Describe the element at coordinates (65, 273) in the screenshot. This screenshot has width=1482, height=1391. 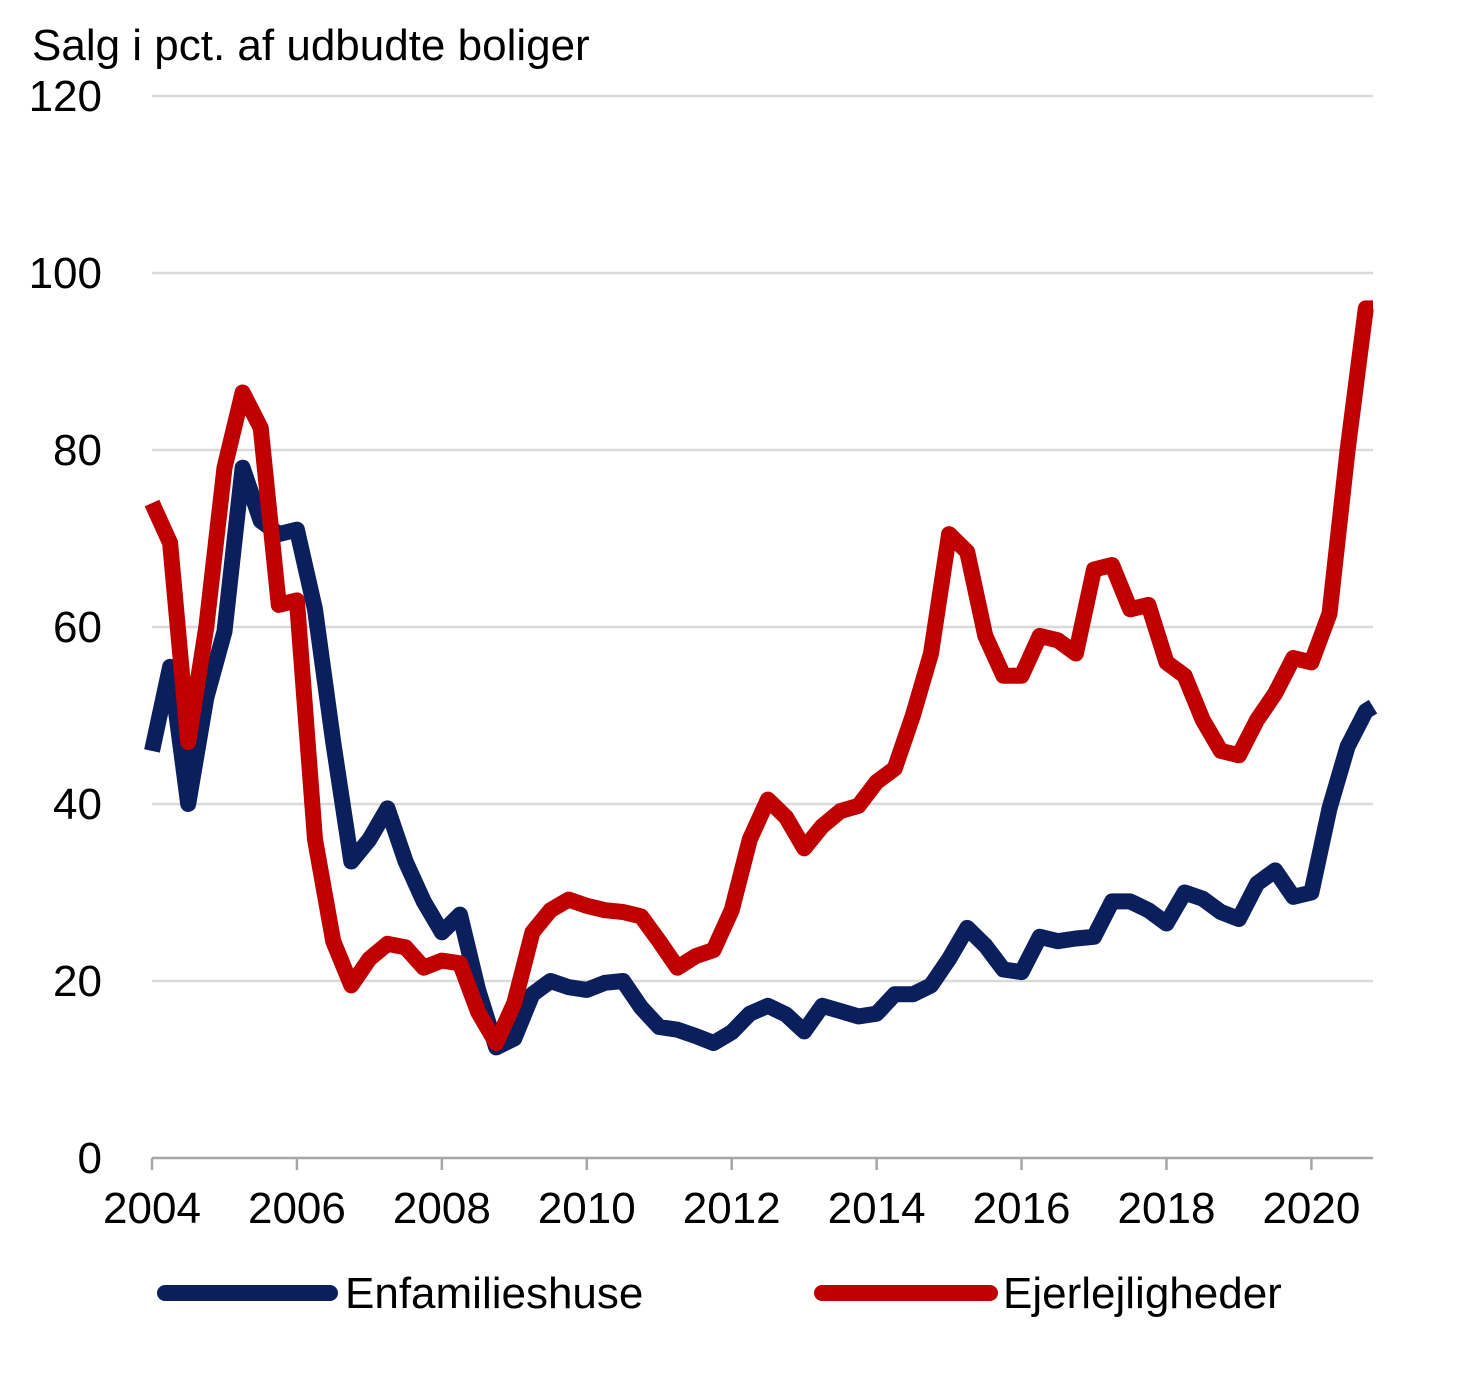
I see `y-tick-label: 100` at that location.